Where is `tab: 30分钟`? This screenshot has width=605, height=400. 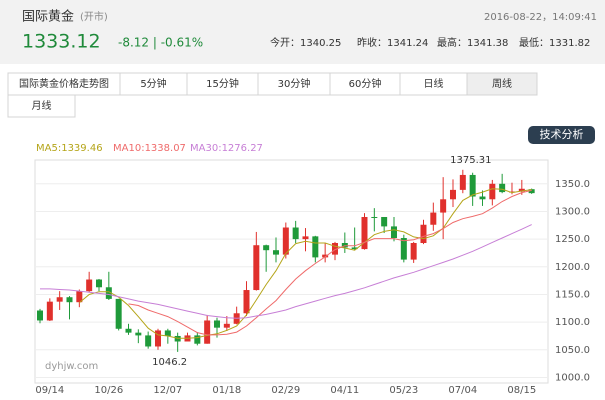
tab: 30分钟 is located at coordinates (294, 83).